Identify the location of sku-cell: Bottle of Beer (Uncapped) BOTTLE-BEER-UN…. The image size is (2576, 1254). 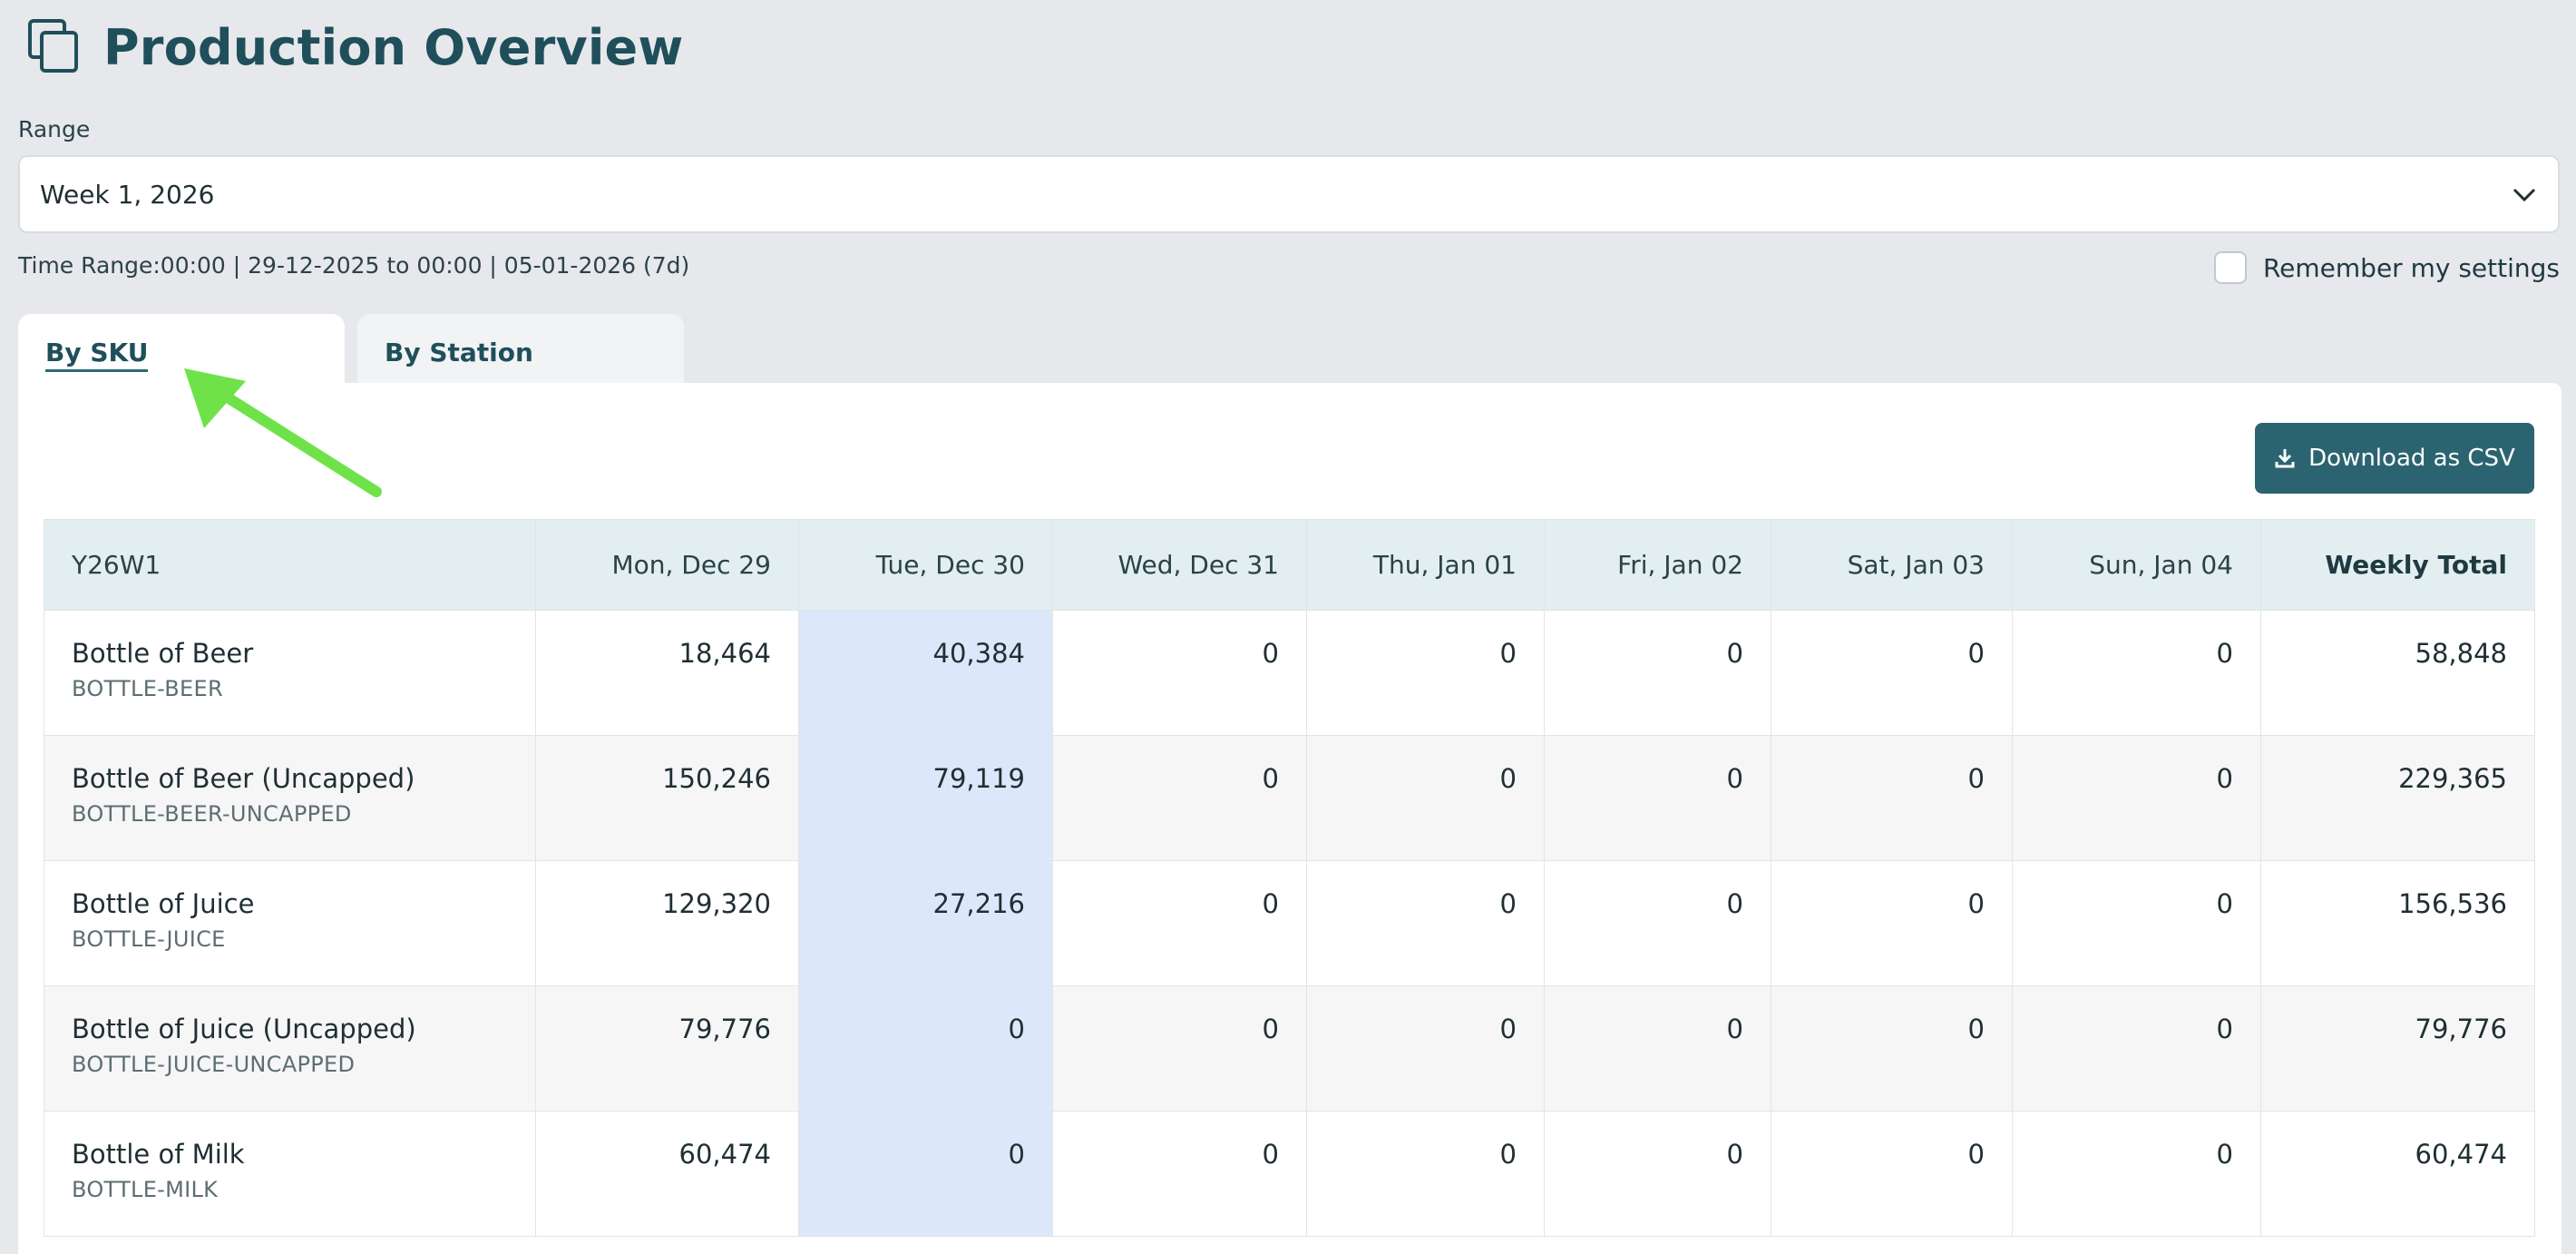
(290, 798).